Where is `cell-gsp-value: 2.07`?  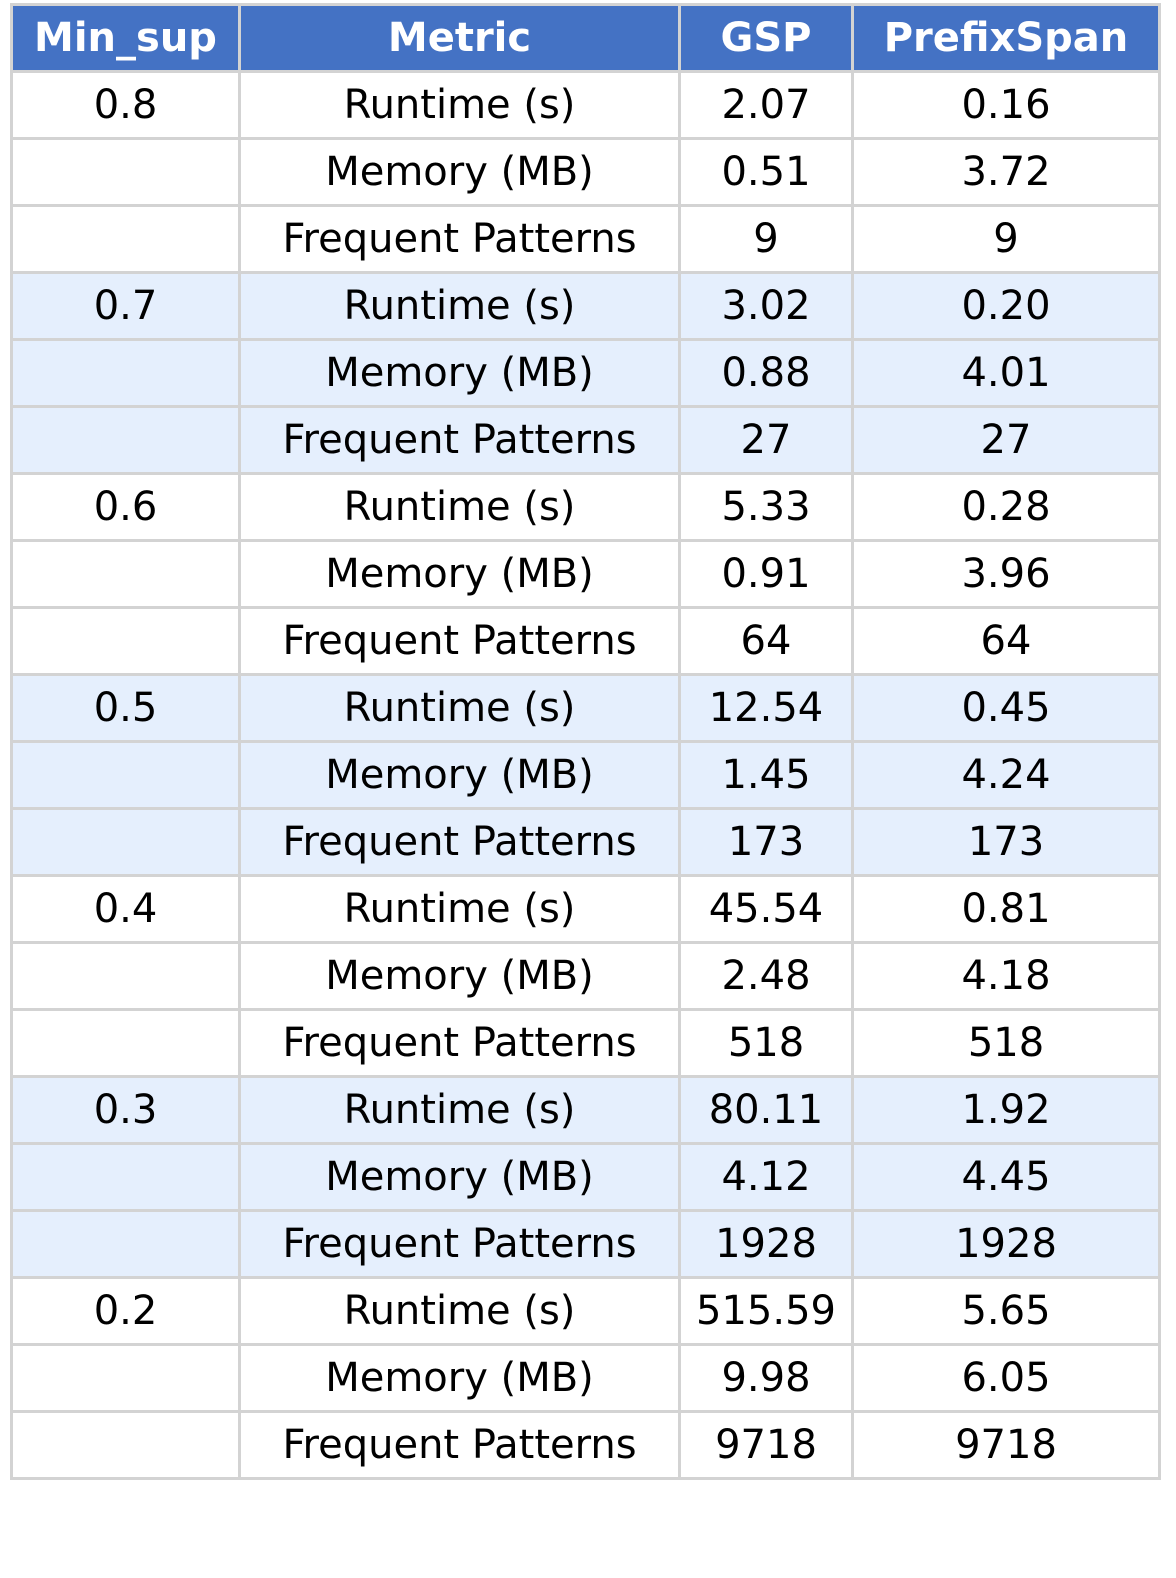
cell-gsp-value: 2.07 is located at coordinates (766, 105).